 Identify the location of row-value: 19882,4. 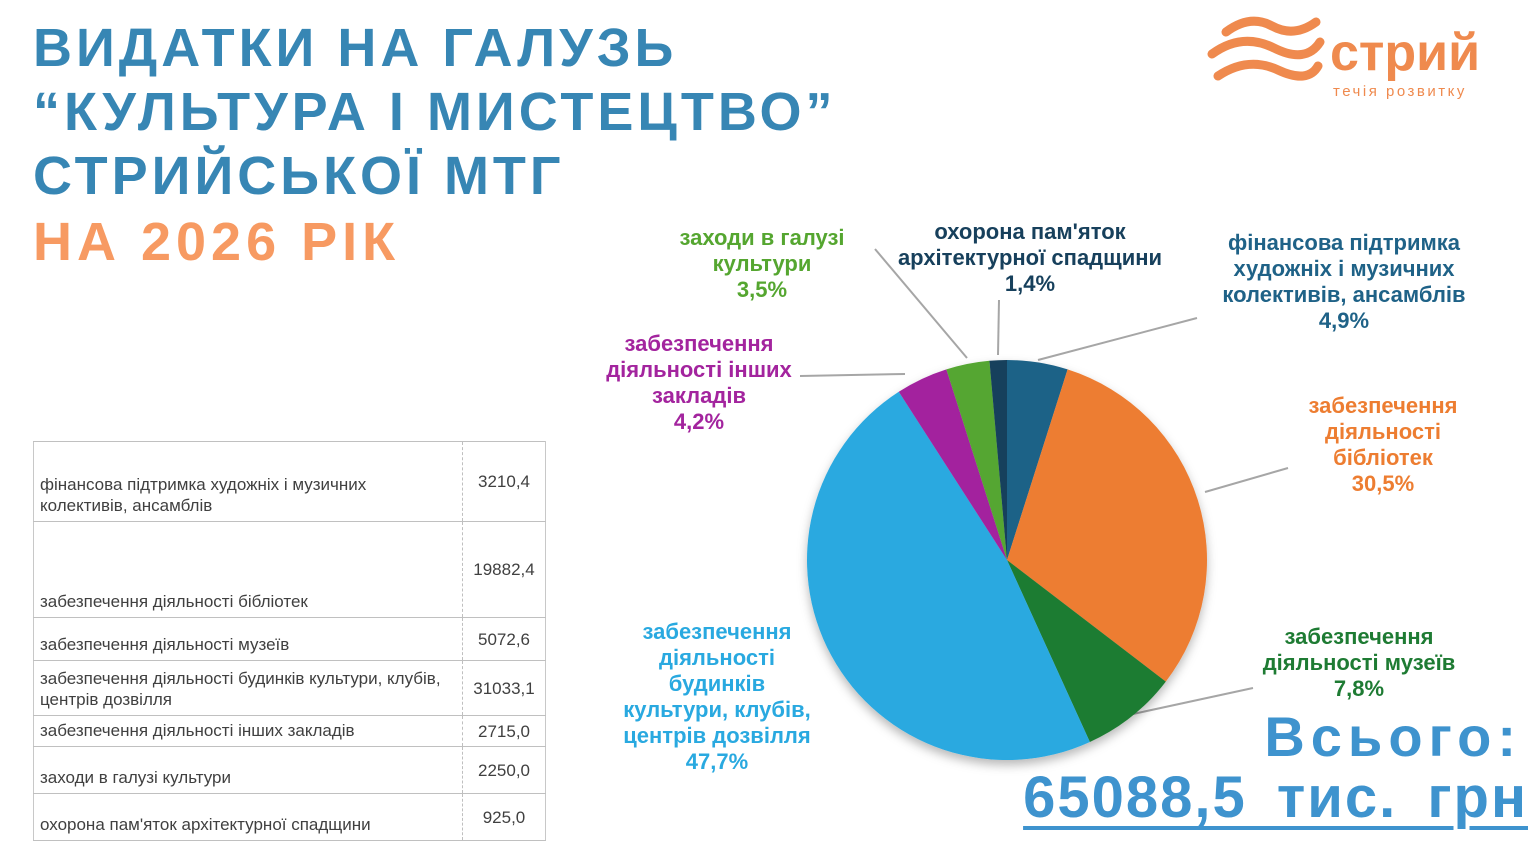
(504, 569).